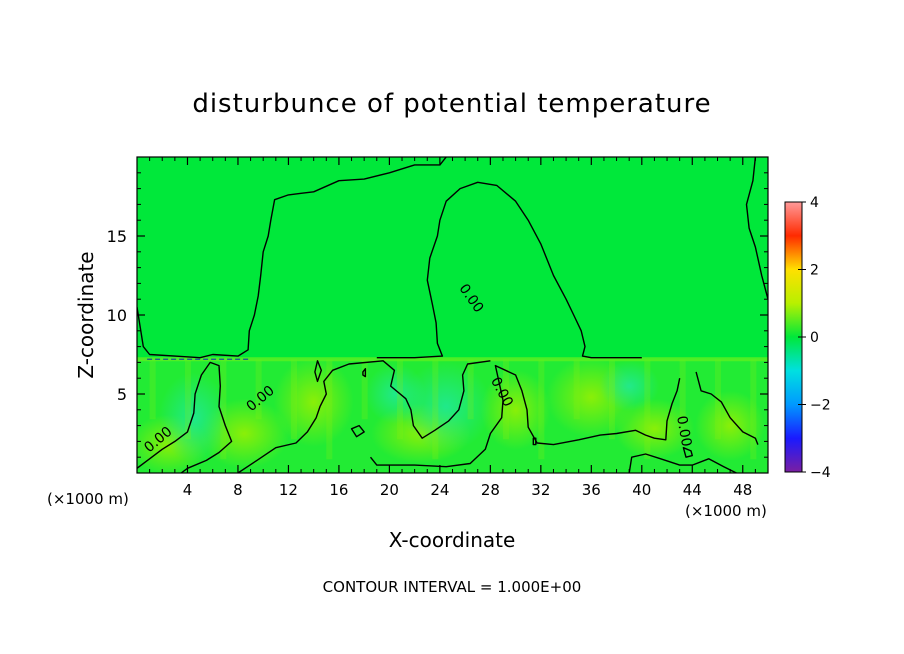 This screenshot has width=904, height=654. What do you see at coordinates (820, 406) in the screenshot?
I see `colorbar-tick-label: −2` at bounding box center [820, 406].